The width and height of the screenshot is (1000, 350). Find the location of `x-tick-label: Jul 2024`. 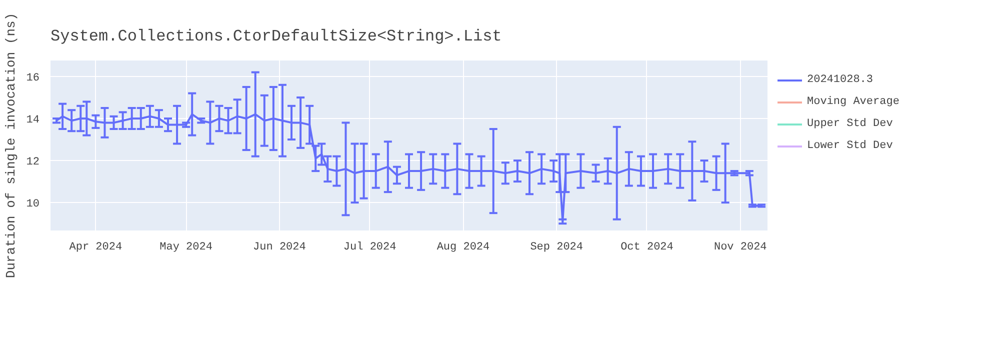

x-tick-label: Jul 2024 is located at coordinates (370, 248).